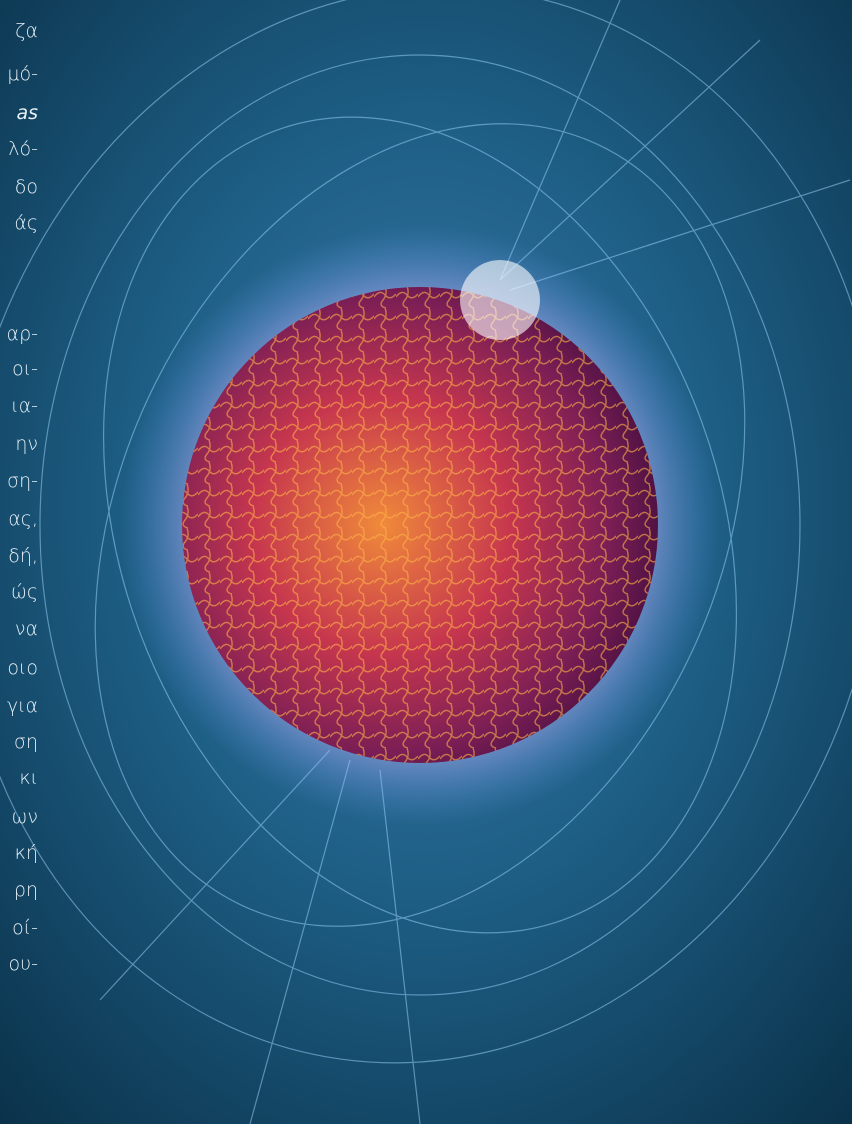 The image size is (852, 1124). What do you see at coordinates (500, 300) in the screenshot?
I see `flare` at bounding box center [500, 300].